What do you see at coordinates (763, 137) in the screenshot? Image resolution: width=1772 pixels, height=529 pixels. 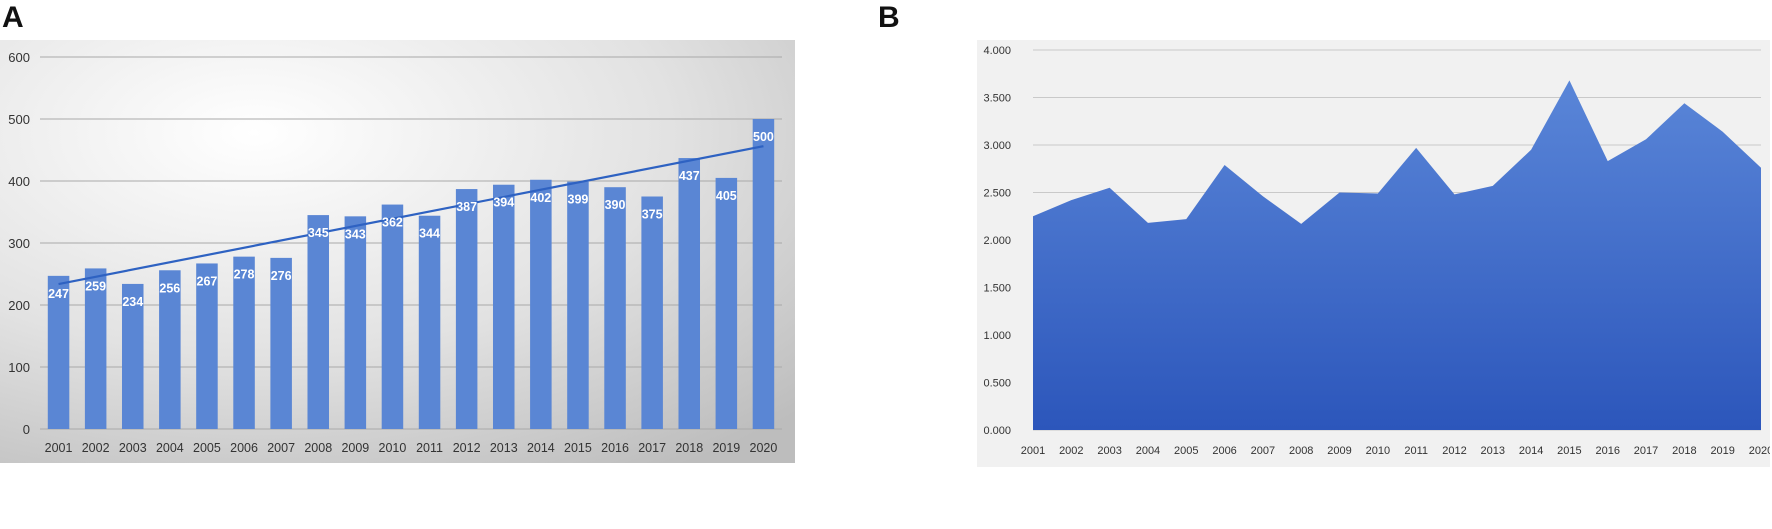 I see `data-label: 500` at bounding box center [763, 137].